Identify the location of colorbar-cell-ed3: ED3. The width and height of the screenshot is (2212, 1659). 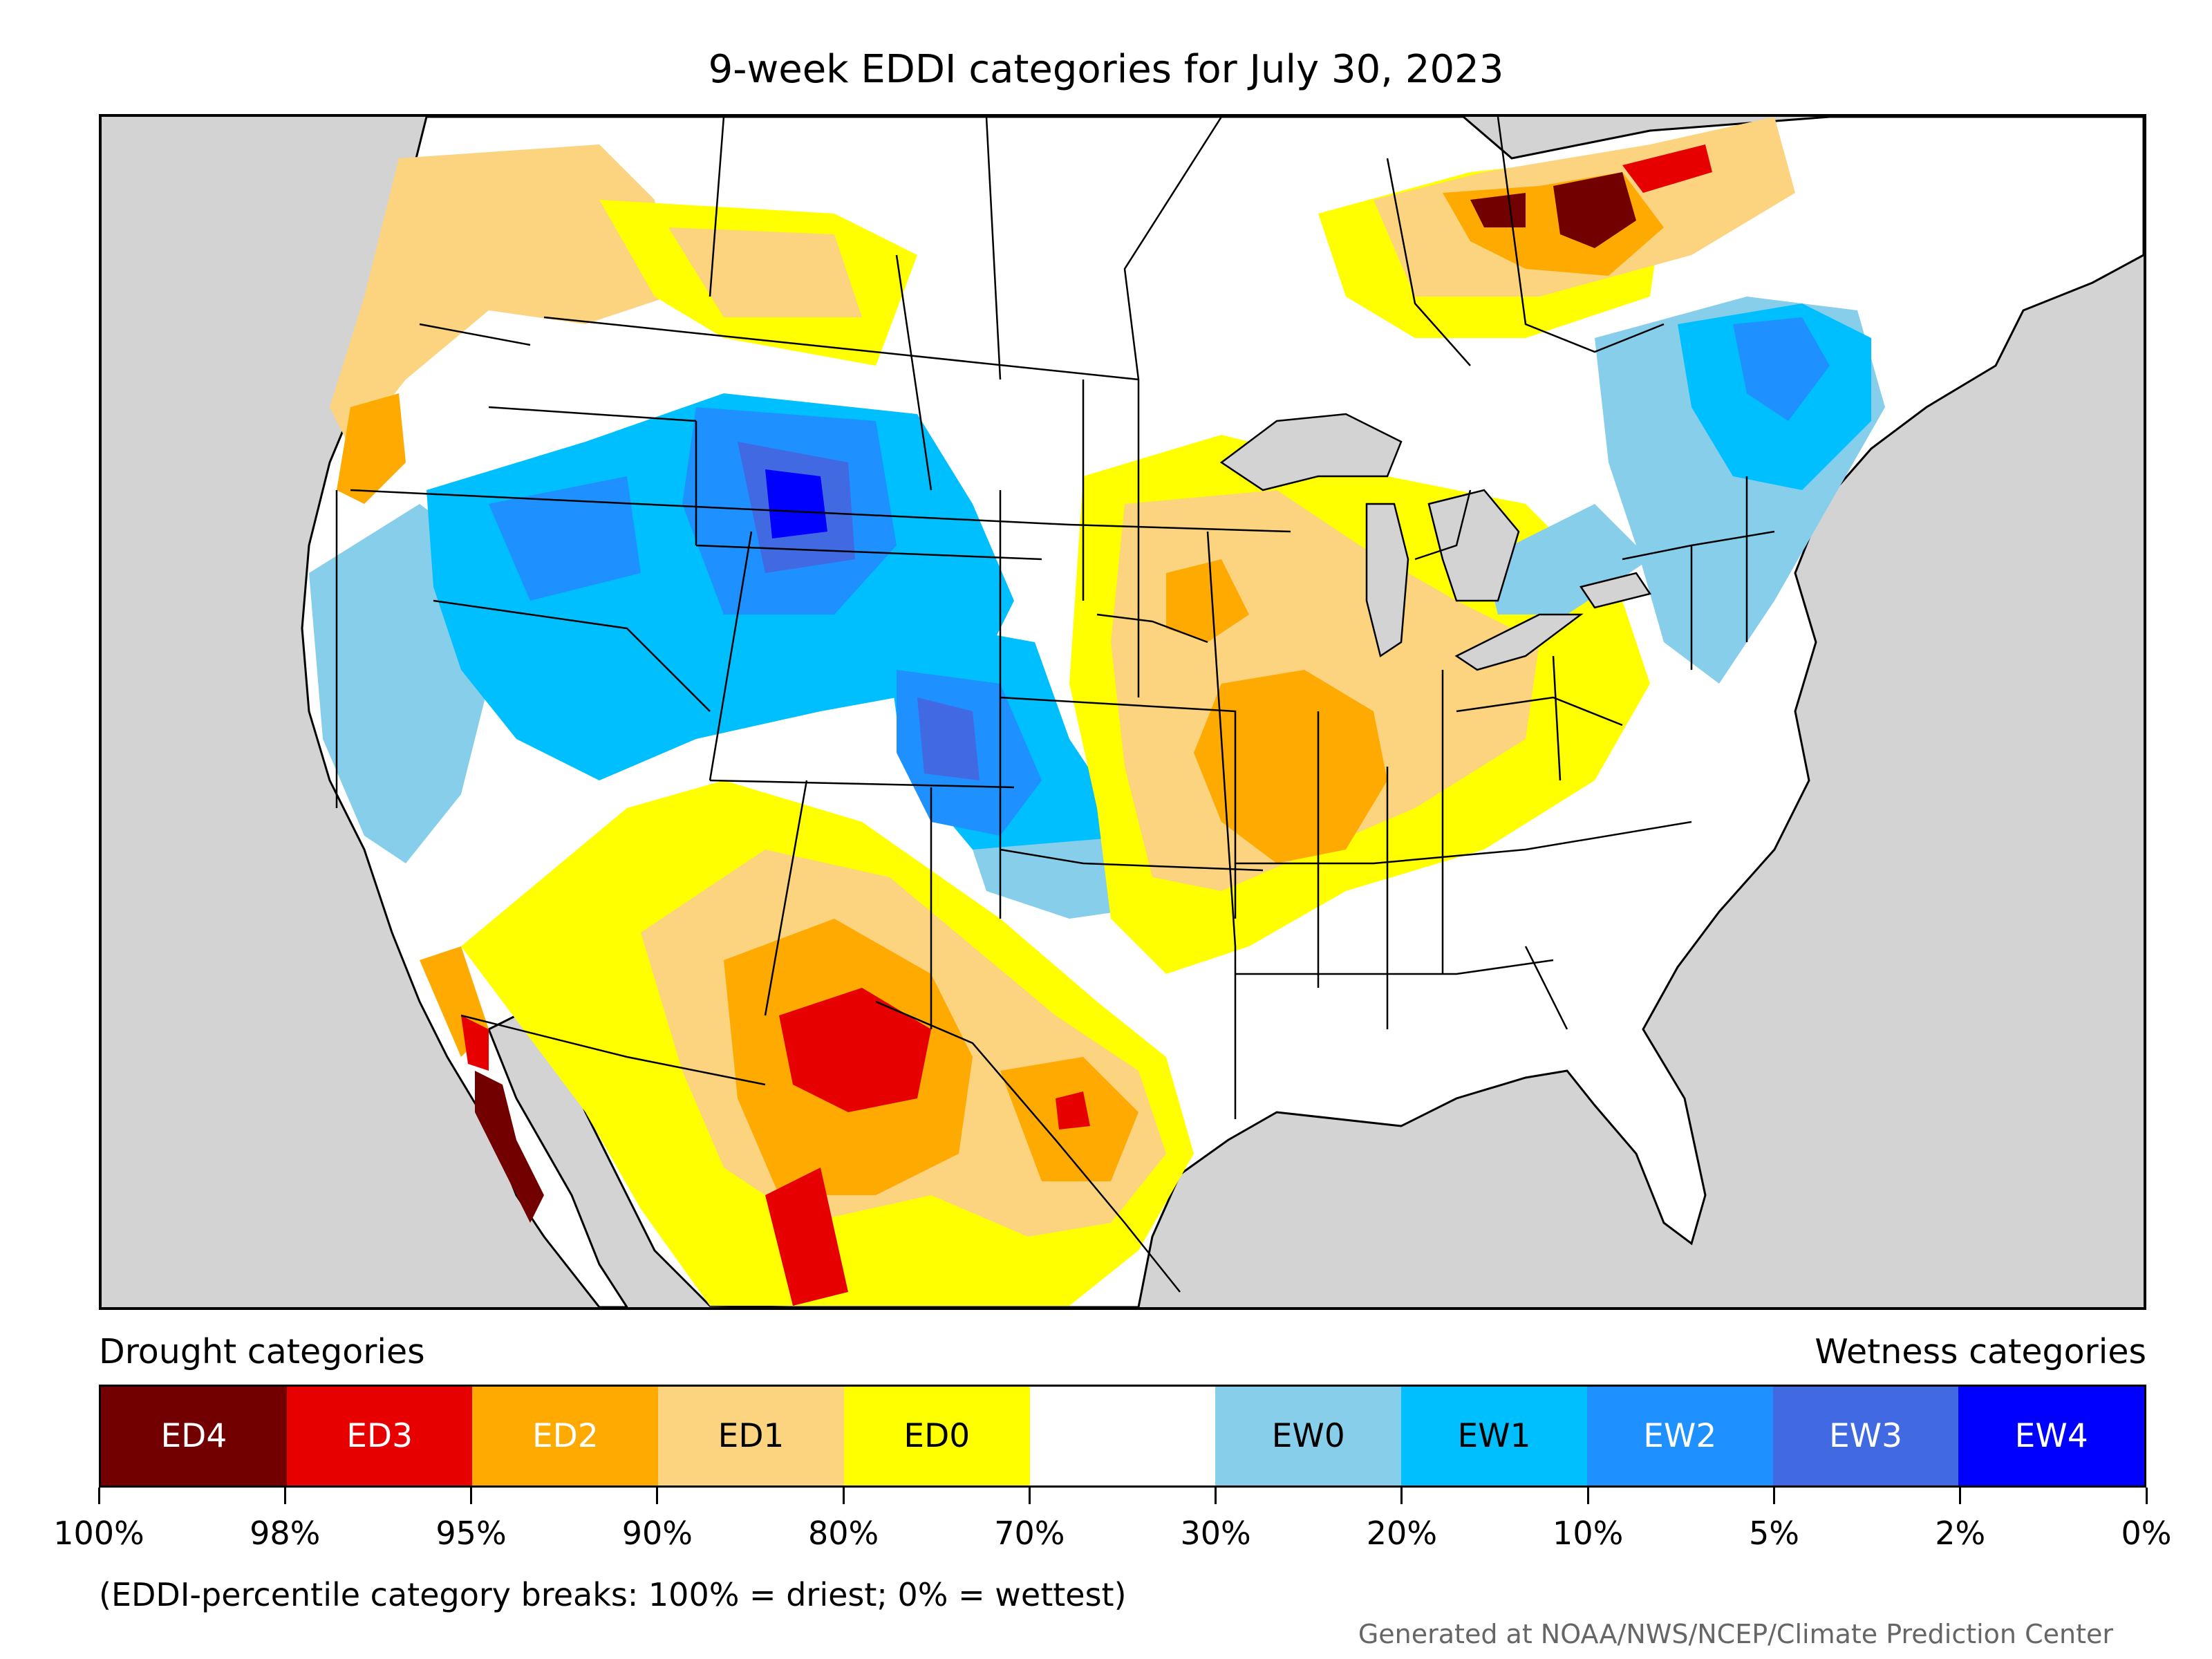
(379, 1436).